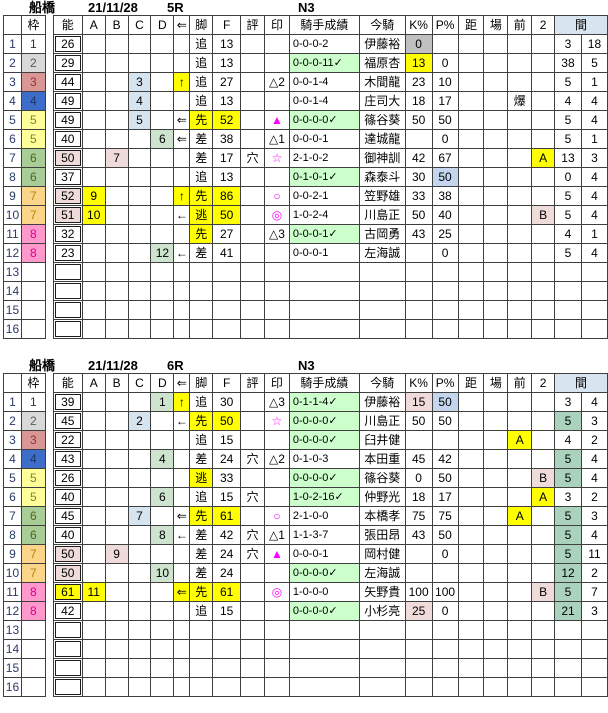 The image size is (608, 713). What do you see at coordinates (67, 177) in the screenshot?
I see `ability-cell: 37` at bounding box center [67, 177].